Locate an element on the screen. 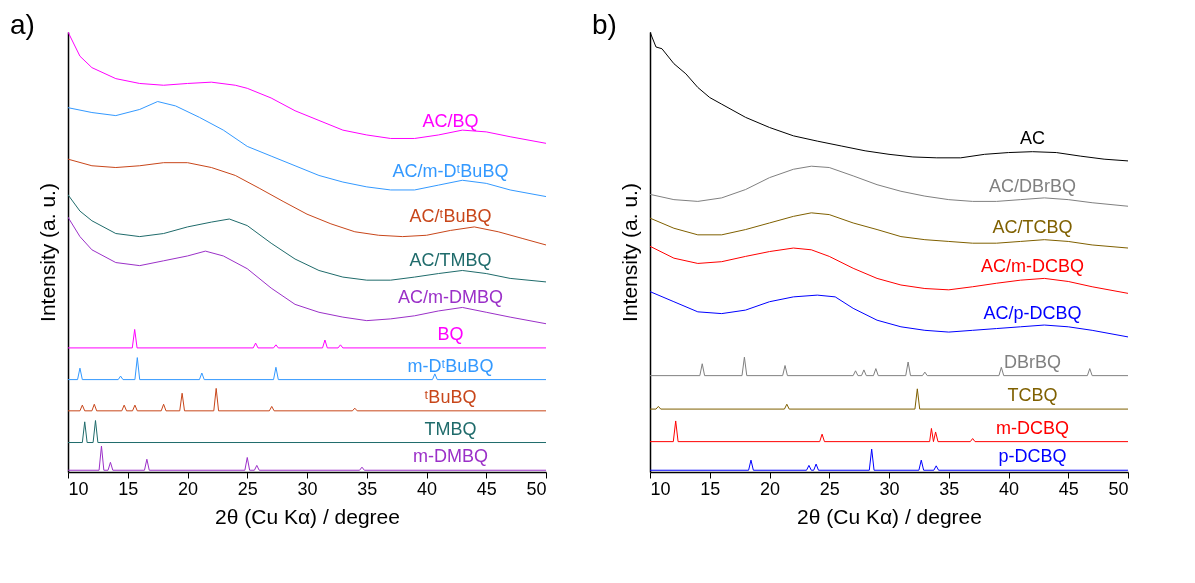 The height and width of the screenshot is (583, 1195). series-label: AC/m-DMBQ is located at coordinates (450, 296).